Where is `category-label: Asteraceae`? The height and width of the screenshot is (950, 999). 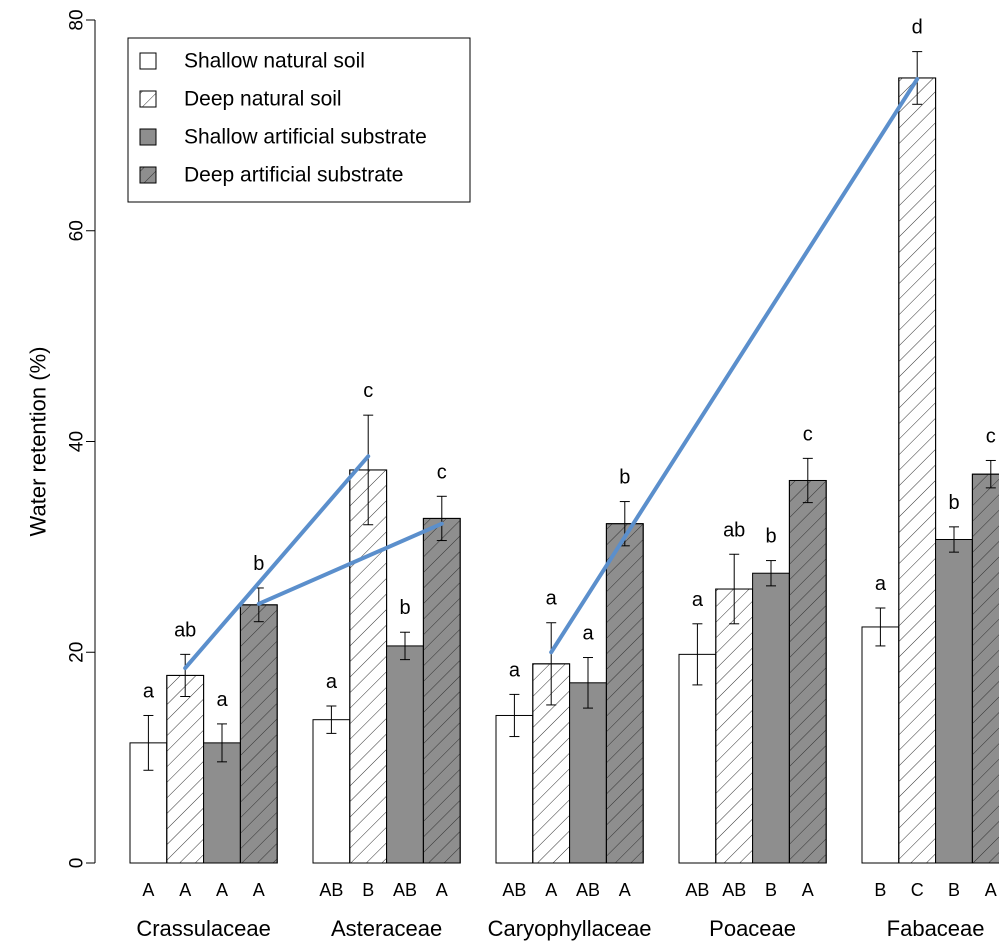 category-label: Asteraceae is located at coordinates (386, 928).